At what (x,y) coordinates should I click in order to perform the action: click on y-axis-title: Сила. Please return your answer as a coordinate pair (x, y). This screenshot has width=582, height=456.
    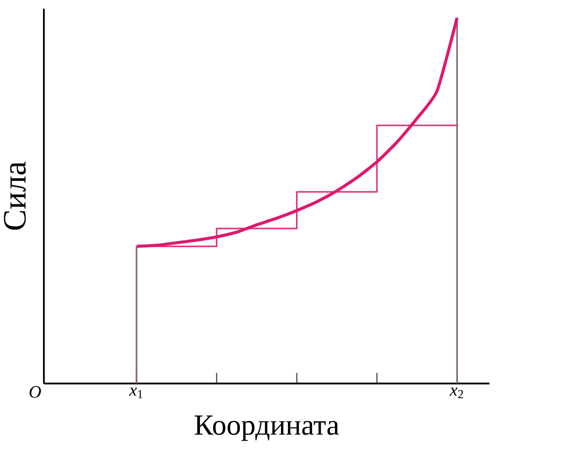
    Looking at the image, I should click on (15, 196).